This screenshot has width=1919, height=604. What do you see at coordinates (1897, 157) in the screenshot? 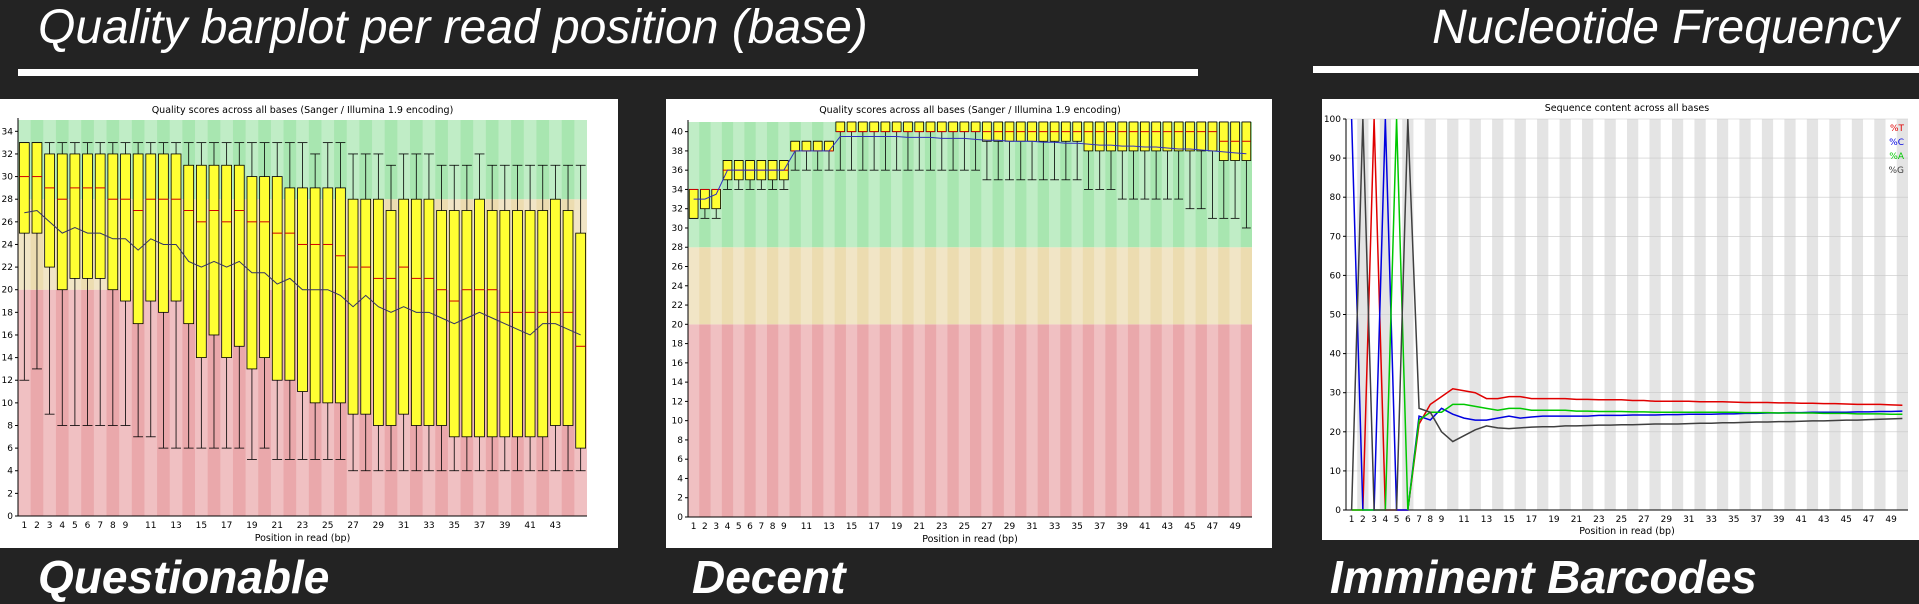
I see `legend-label-a: %A` at bounding box center [1897, 157].